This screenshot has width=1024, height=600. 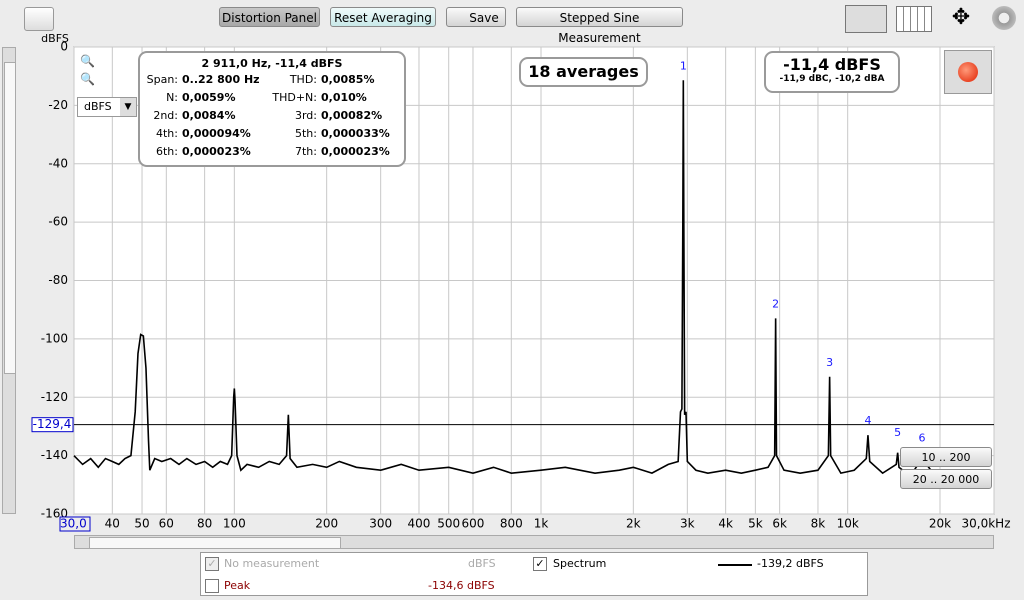 What do you see at coordinates (921, 438) in the screenshot?
I see `harmonic-label: 6` at bounding box center [921, 438].